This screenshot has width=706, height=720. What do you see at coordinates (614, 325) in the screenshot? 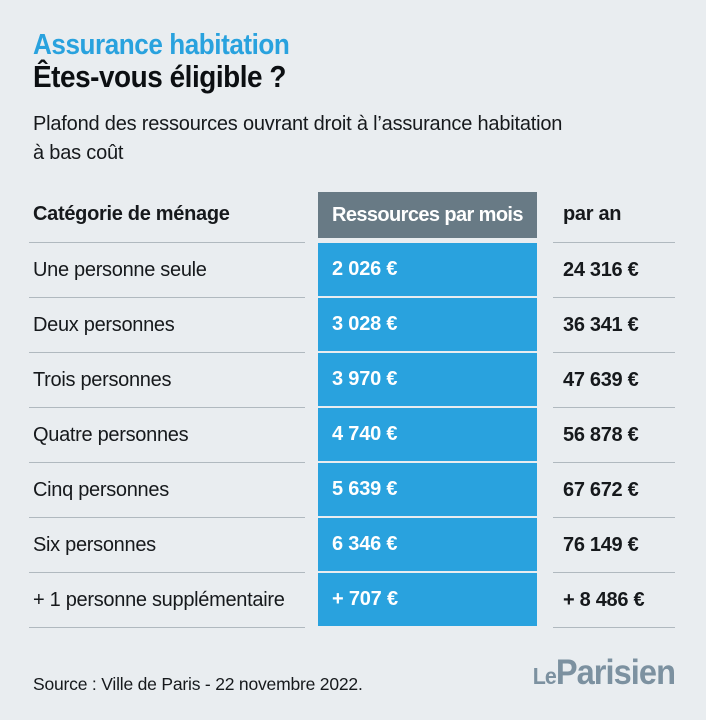
I see `per-year-cell: 36 341 €` at bounding box center [614, 325].